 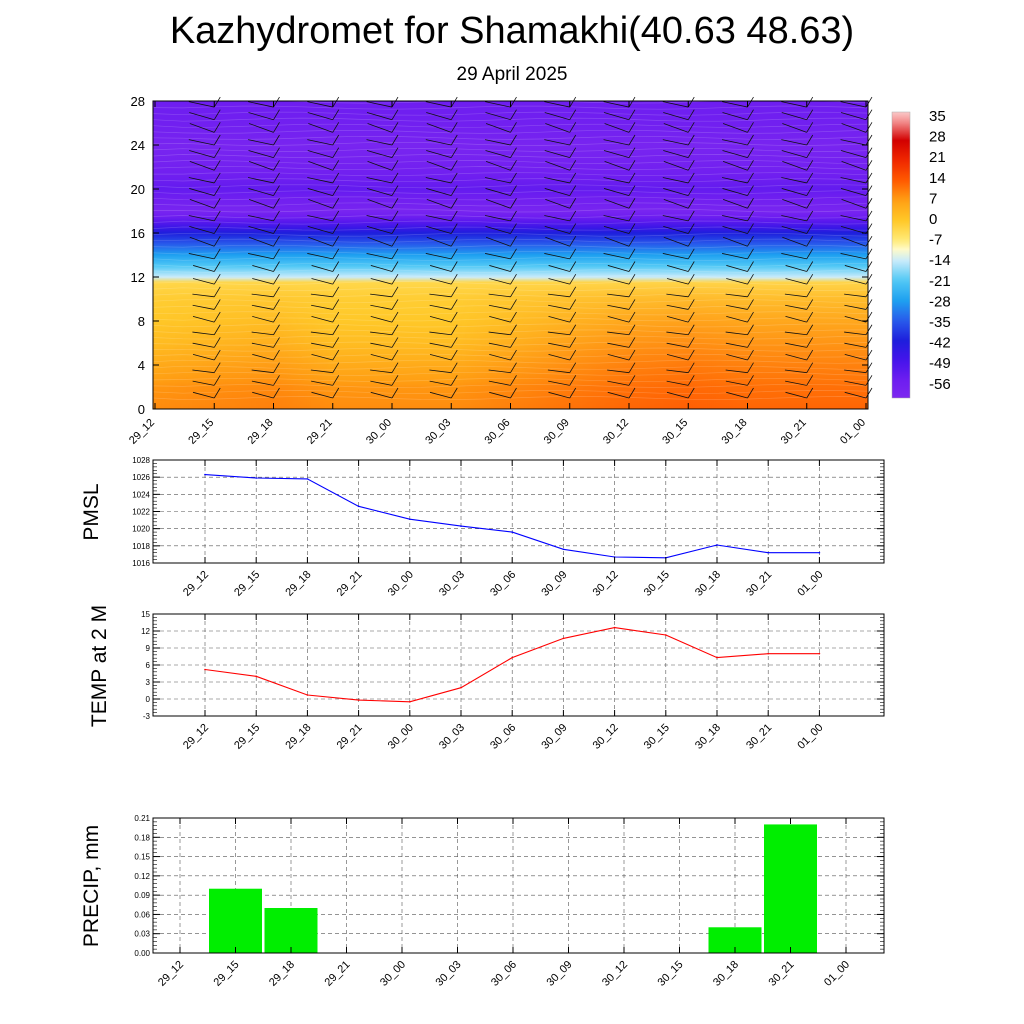 I want to click on y-tick-label: 0.18, so click(x=142, y=837).